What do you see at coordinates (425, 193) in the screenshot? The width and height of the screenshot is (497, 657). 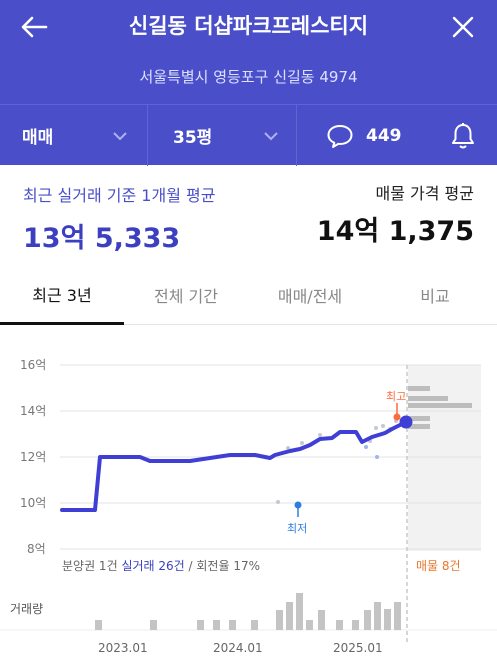 I see `listing-price-label: 매물 가격 평균` at bounding box center [425, 193].